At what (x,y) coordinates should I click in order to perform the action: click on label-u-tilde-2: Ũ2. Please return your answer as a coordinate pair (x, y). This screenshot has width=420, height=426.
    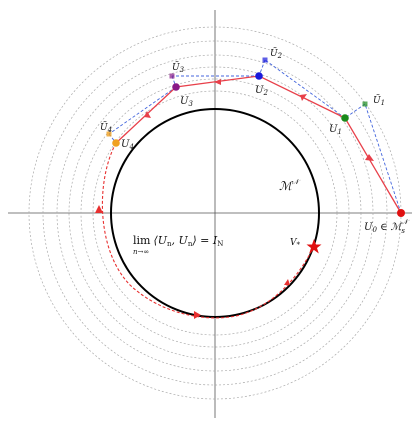
    Looking at the image, I should click on (276, 53).